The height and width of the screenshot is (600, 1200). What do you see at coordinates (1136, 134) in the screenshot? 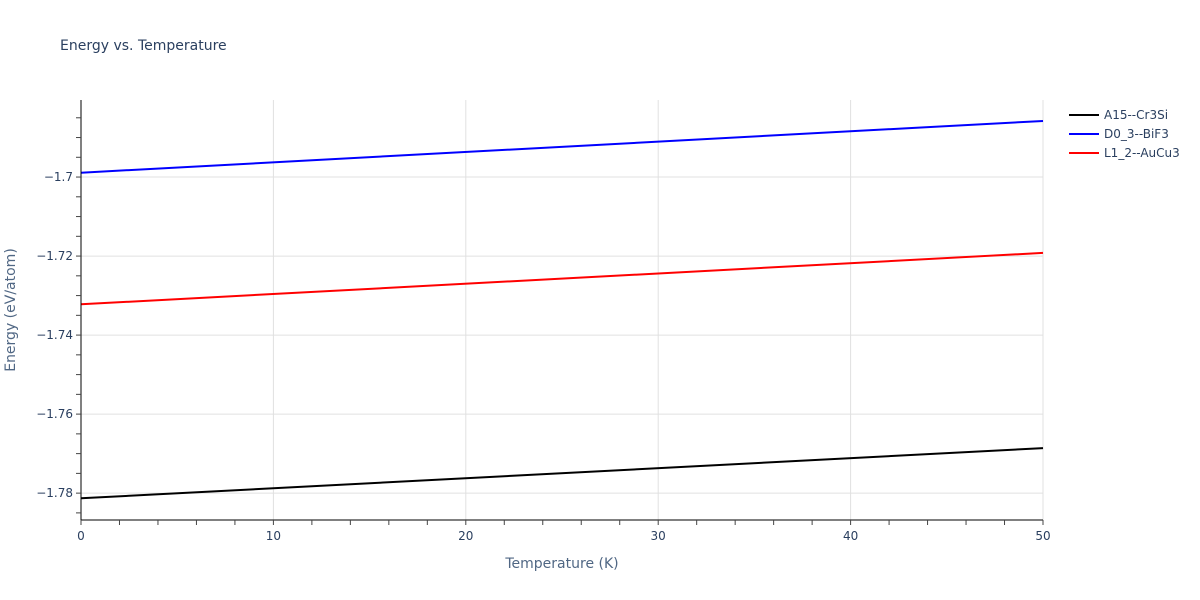
I see `legend-label: D0_3--BiF3` at bounding box center [1136, 134].